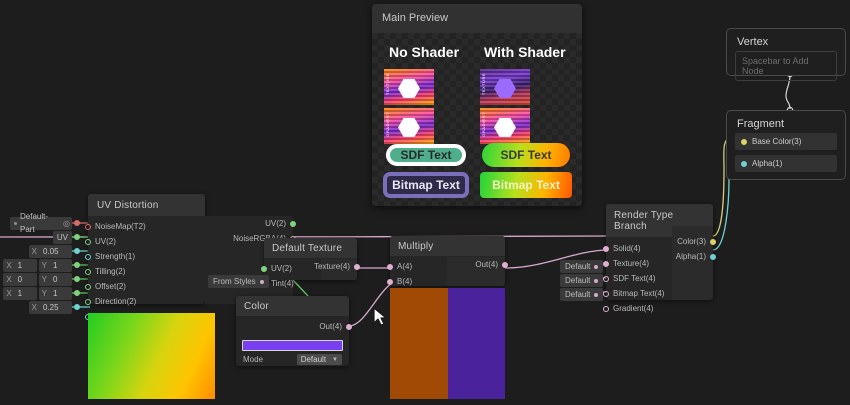 Image resolution: width=850 pixels, height=405 pixels. Describe the element at coordinates (476, 343) in the screenshot. I see `multiply-preview-b` at that location.